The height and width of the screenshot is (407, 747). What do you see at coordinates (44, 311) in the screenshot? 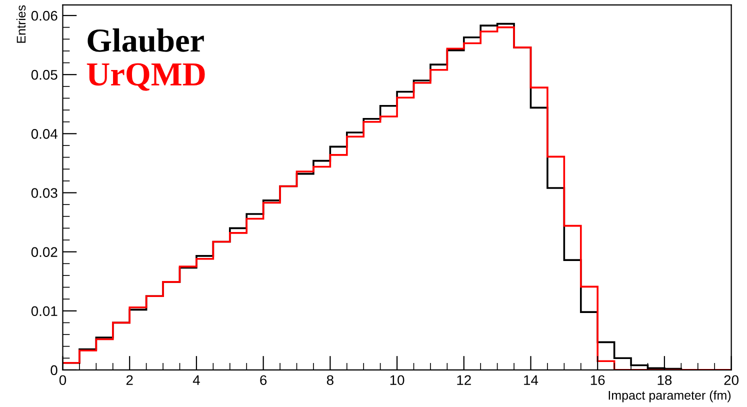
I see `y-tick-label: 0.01` at bounding box center [44, 311].